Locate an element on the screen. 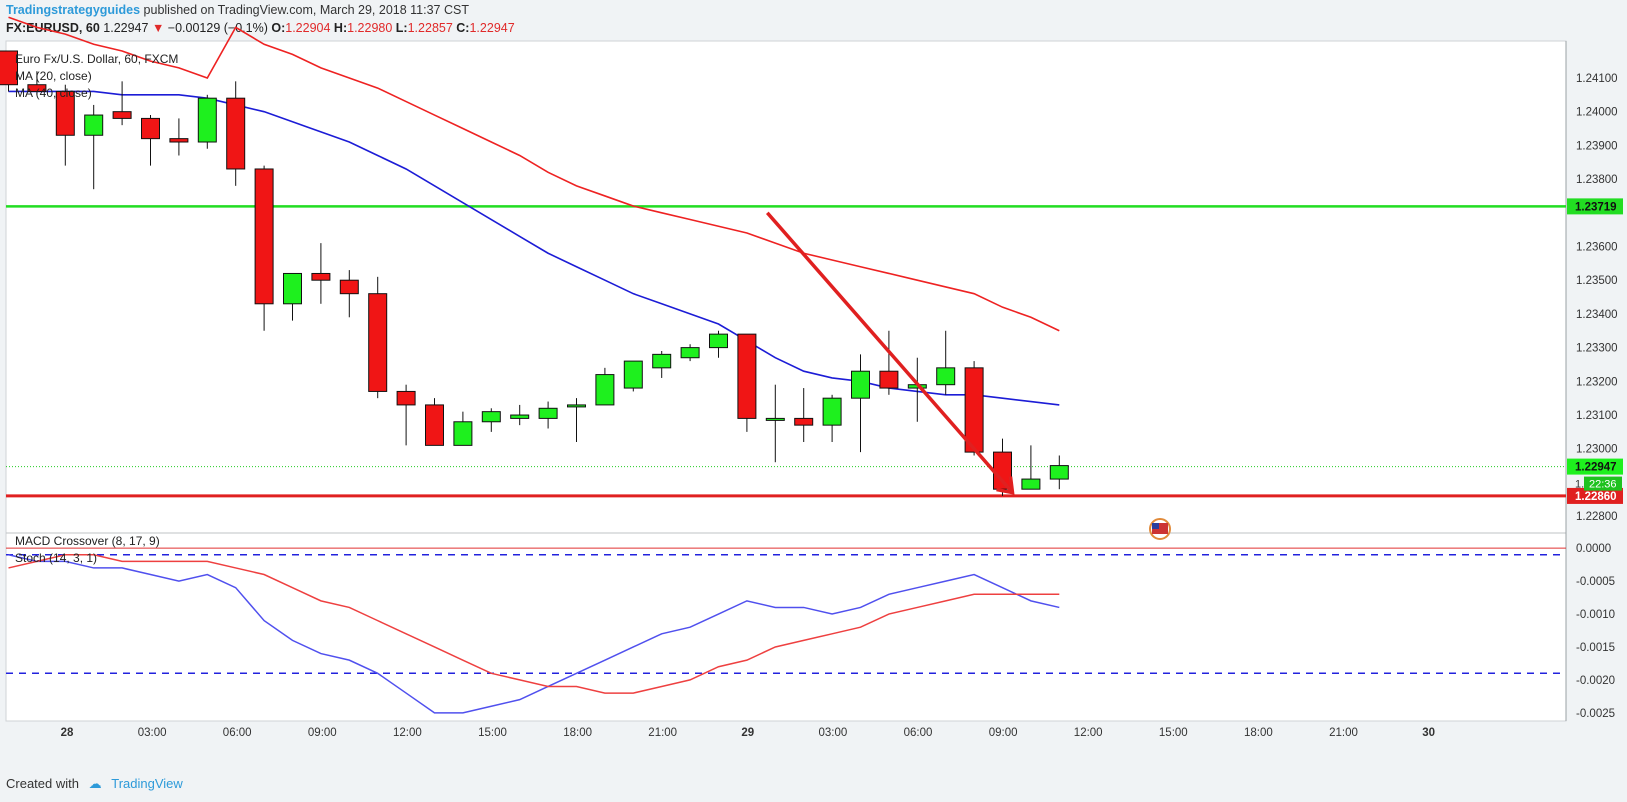 The height and width of the screenshot is (802, 1627). countdown-timer: 22:36 is located at coordinates (1603, 485).